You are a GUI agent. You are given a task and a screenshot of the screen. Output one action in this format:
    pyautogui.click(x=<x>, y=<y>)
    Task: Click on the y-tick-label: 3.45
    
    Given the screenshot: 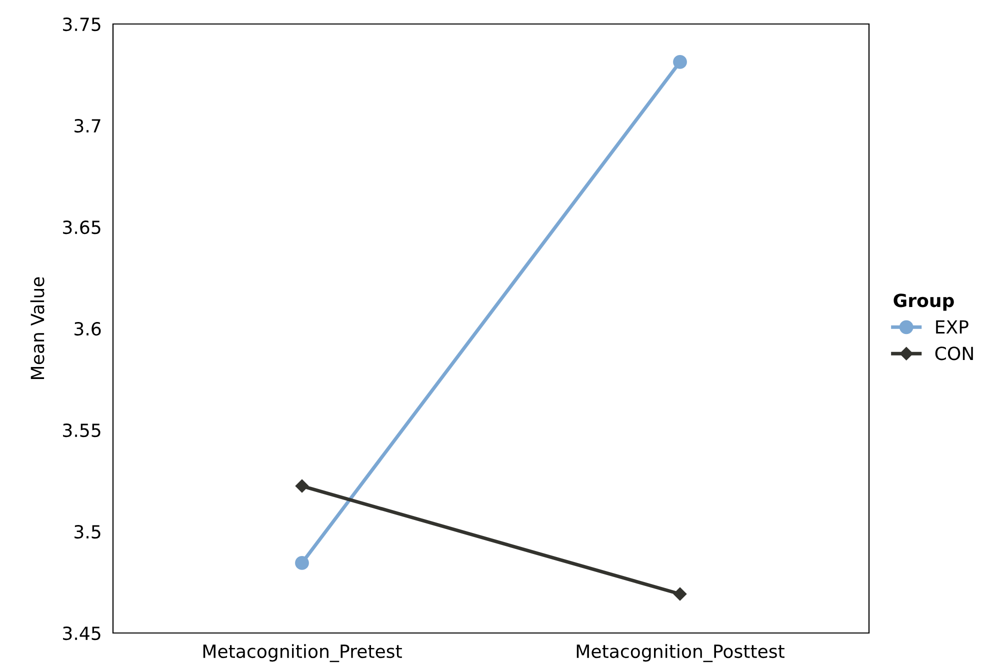 What is the action you would take?
    pyautogui.click(x=81, y=633)
    